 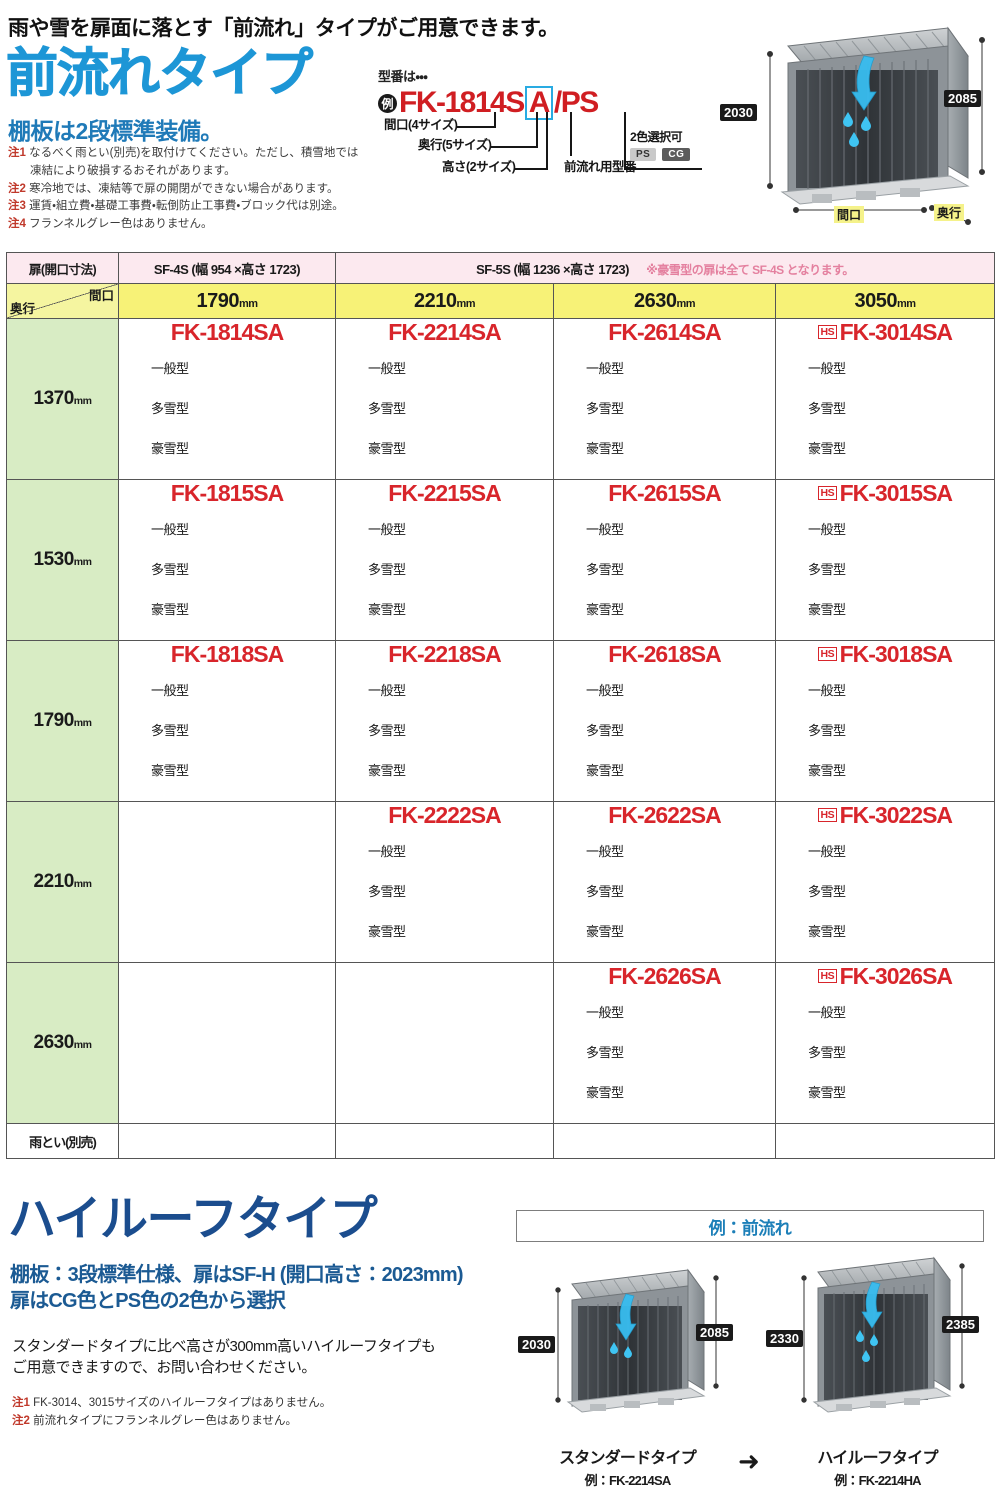 I want to click on product-cell-FK-3018SA: HS FK-3018SA 一般型 多雪型 豪雪型, so click(x=885, y=721).